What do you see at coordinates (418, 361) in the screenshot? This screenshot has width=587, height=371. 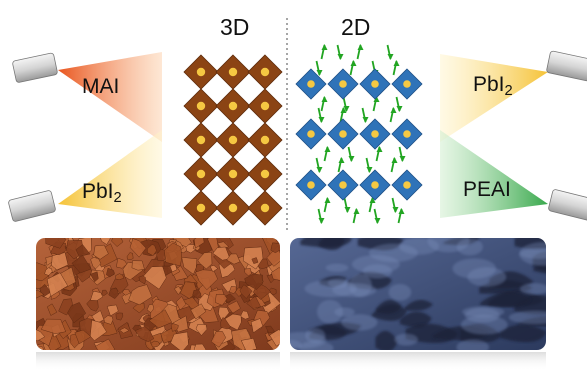 I see `sem-2d-reflection` at bounding box center [418, 361].